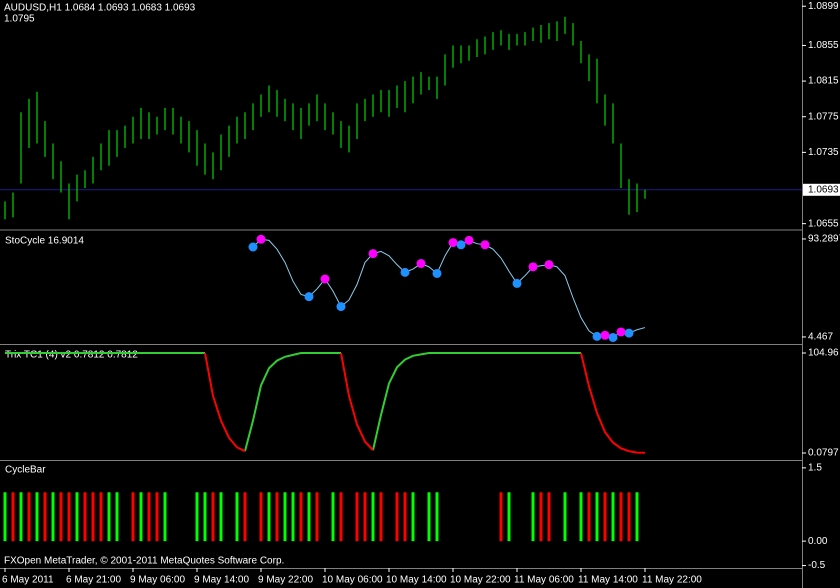  Describe the element at coordinates (672, 580) in the screenshot. I see `x-tick-label: 11 May 22:00` at that location.